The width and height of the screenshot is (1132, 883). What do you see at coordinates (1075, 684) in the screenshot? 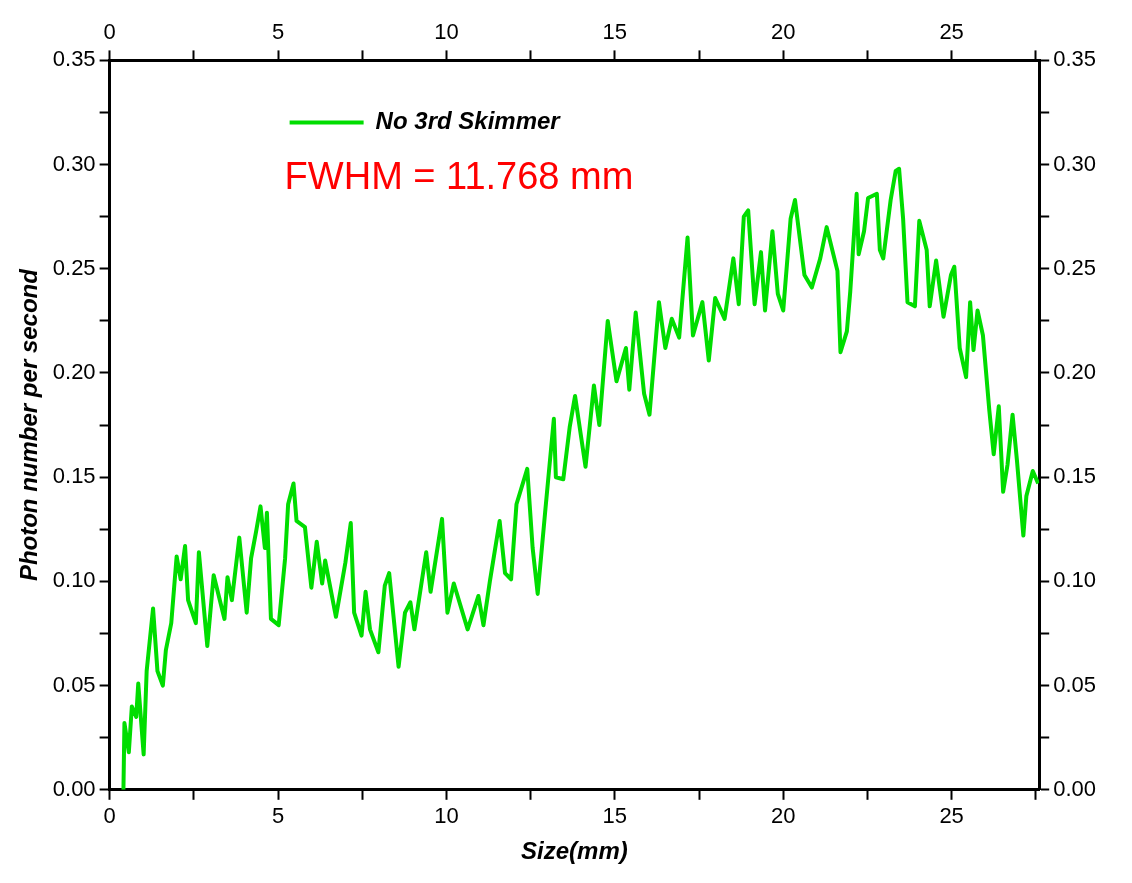
I see `y2-tick-label: 0.05` at bounding box center [1075, 684].